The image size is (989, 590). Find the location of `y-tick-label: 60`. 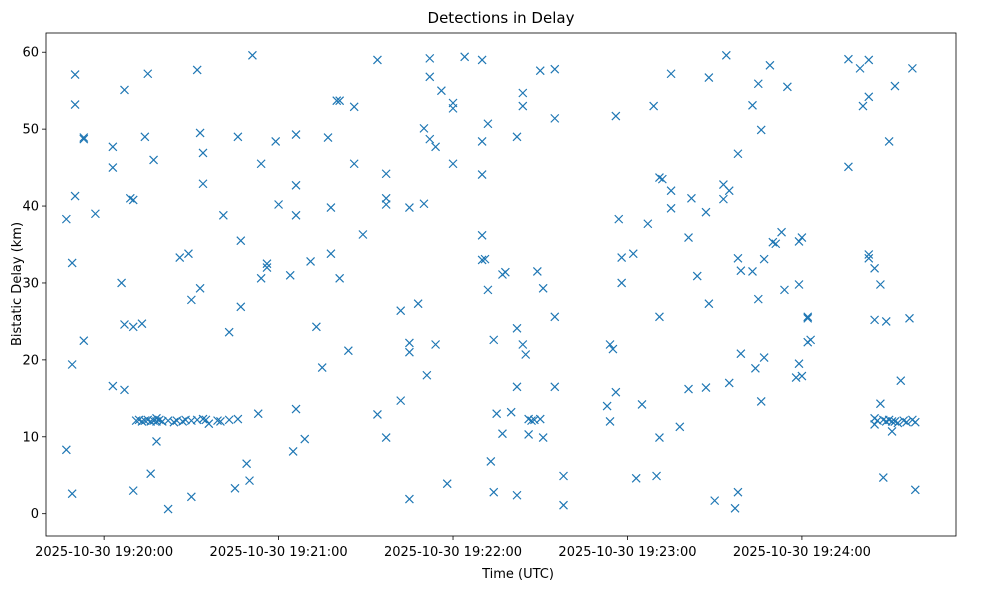

y-tick-label: 60 is located at coordinates (30, 53).